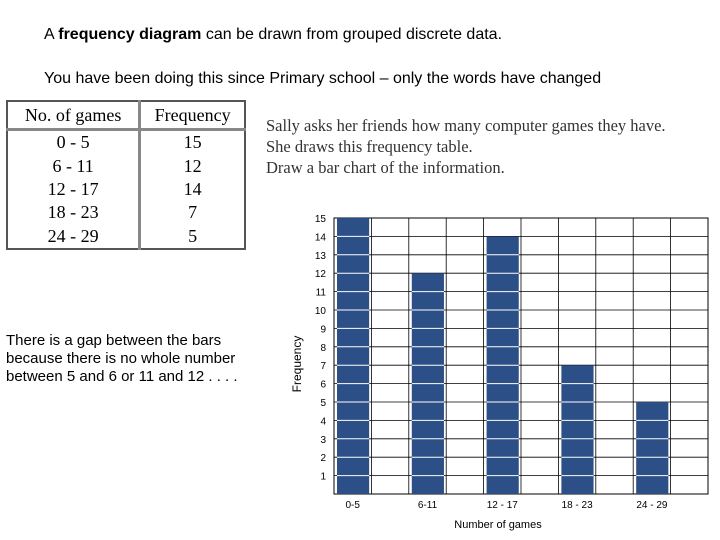 Image resolution: width=720 pixels, height=540 pixels. Describe the element at coordinates (323, 458) in the screenshot. I see `y-tick-label: 2` at that location.